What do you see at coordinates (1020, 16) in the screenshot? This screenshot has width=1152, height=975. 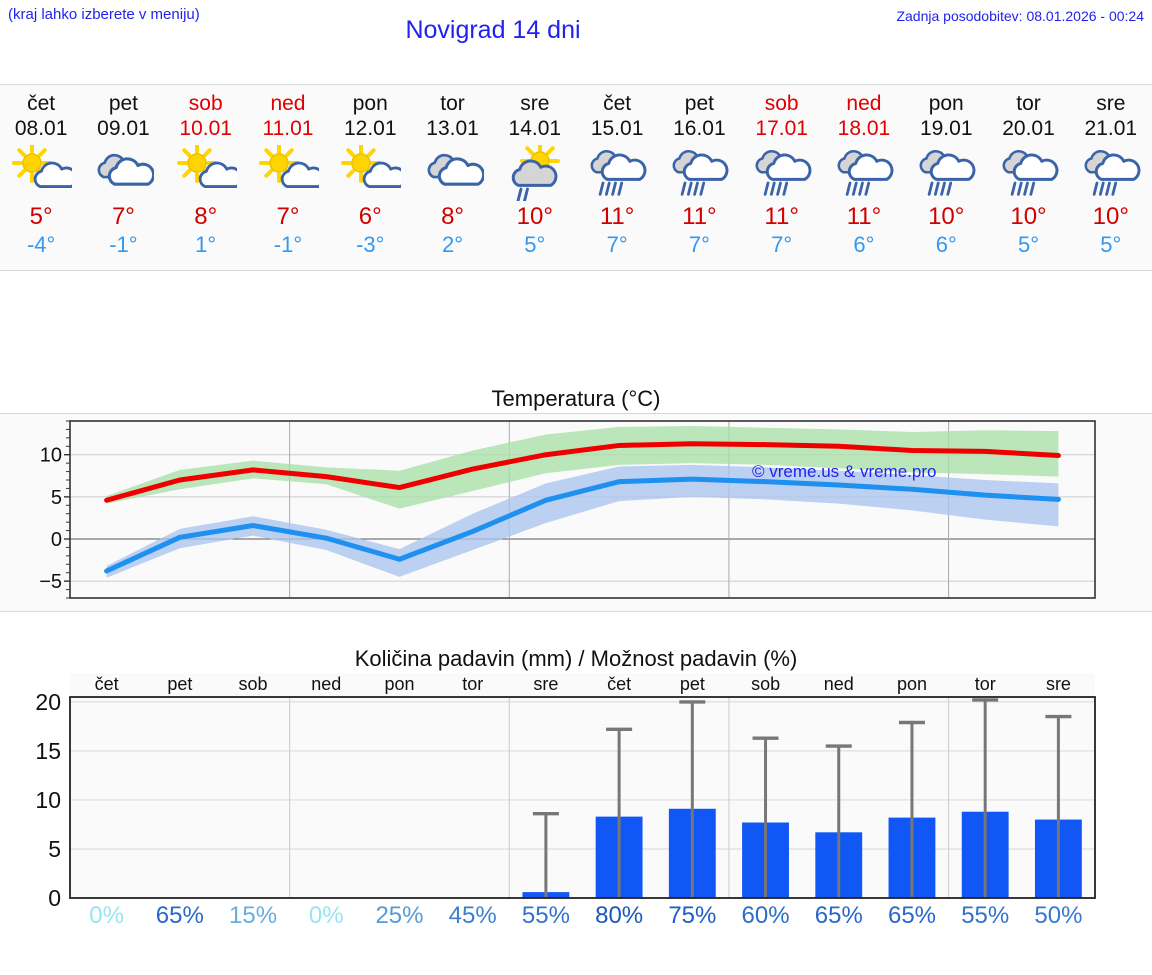 I see `last-update-label: Zadnja posodobitev: 08.01.2026 - 00:24` at bounding box center [1020, 16].